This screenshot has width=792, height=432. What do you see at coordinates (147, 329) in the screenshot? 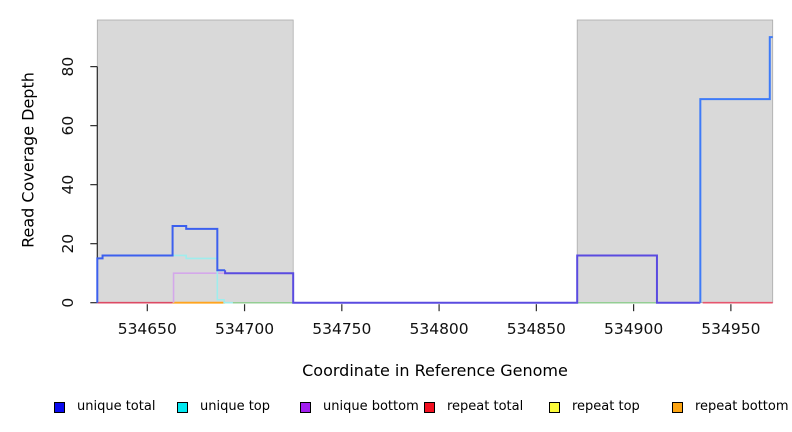
I see `x-tick-label: 534650` at bounding box center [147, 329].